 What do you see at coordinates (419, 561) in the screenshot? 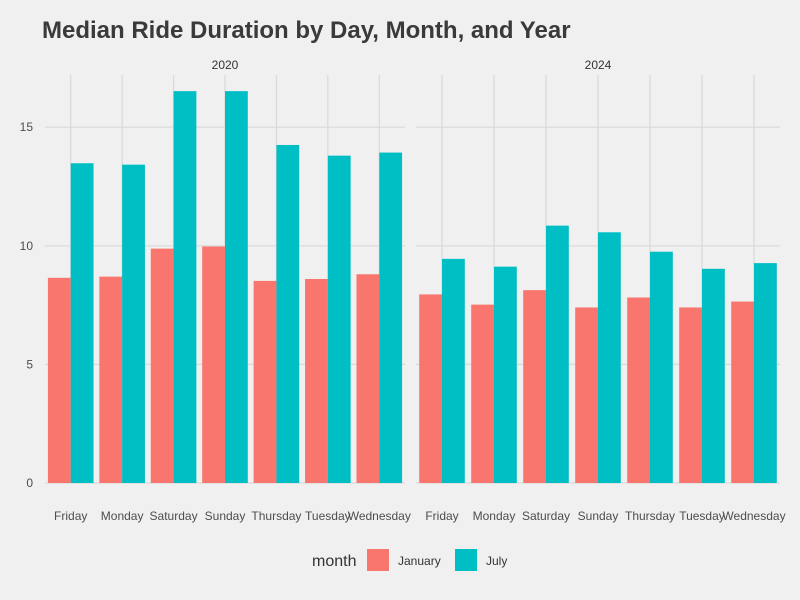
I see `legend-label: January` at bounding box center [419, 561].